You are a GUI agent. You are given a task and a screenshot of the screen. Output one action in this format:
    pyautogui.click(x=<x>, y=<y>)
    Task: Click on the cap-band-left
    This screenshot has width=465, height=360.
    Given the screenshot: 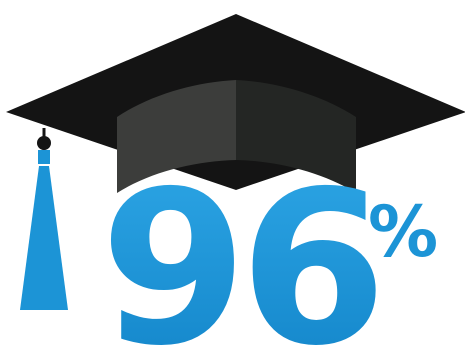 What is the action you would take?
    pyautogui.click(x=176, y=136)
    